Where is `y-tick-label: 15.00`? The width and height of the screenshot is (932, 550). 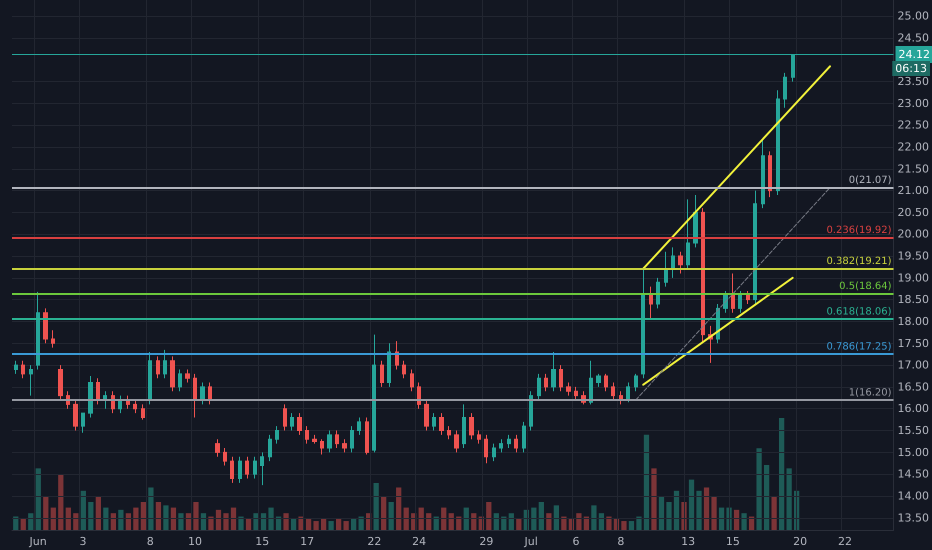 y-tick-label: 15.00 is located at coordinates (914, 452).